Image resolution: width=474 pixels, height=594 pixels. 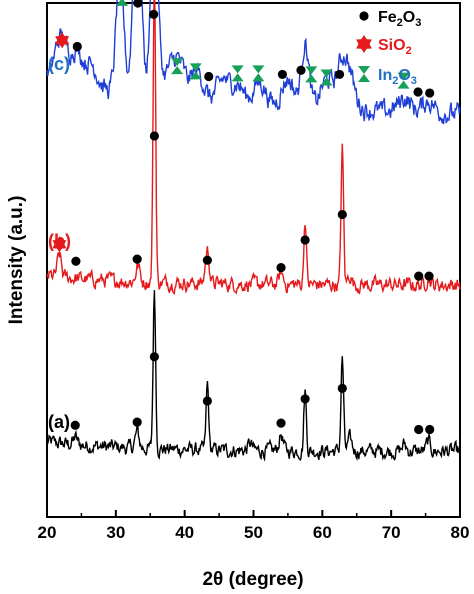 What do you see at coordinates (253, 532) in the screenshot?
I see `x-tick-label: 50` at bounding box center [253, 532].